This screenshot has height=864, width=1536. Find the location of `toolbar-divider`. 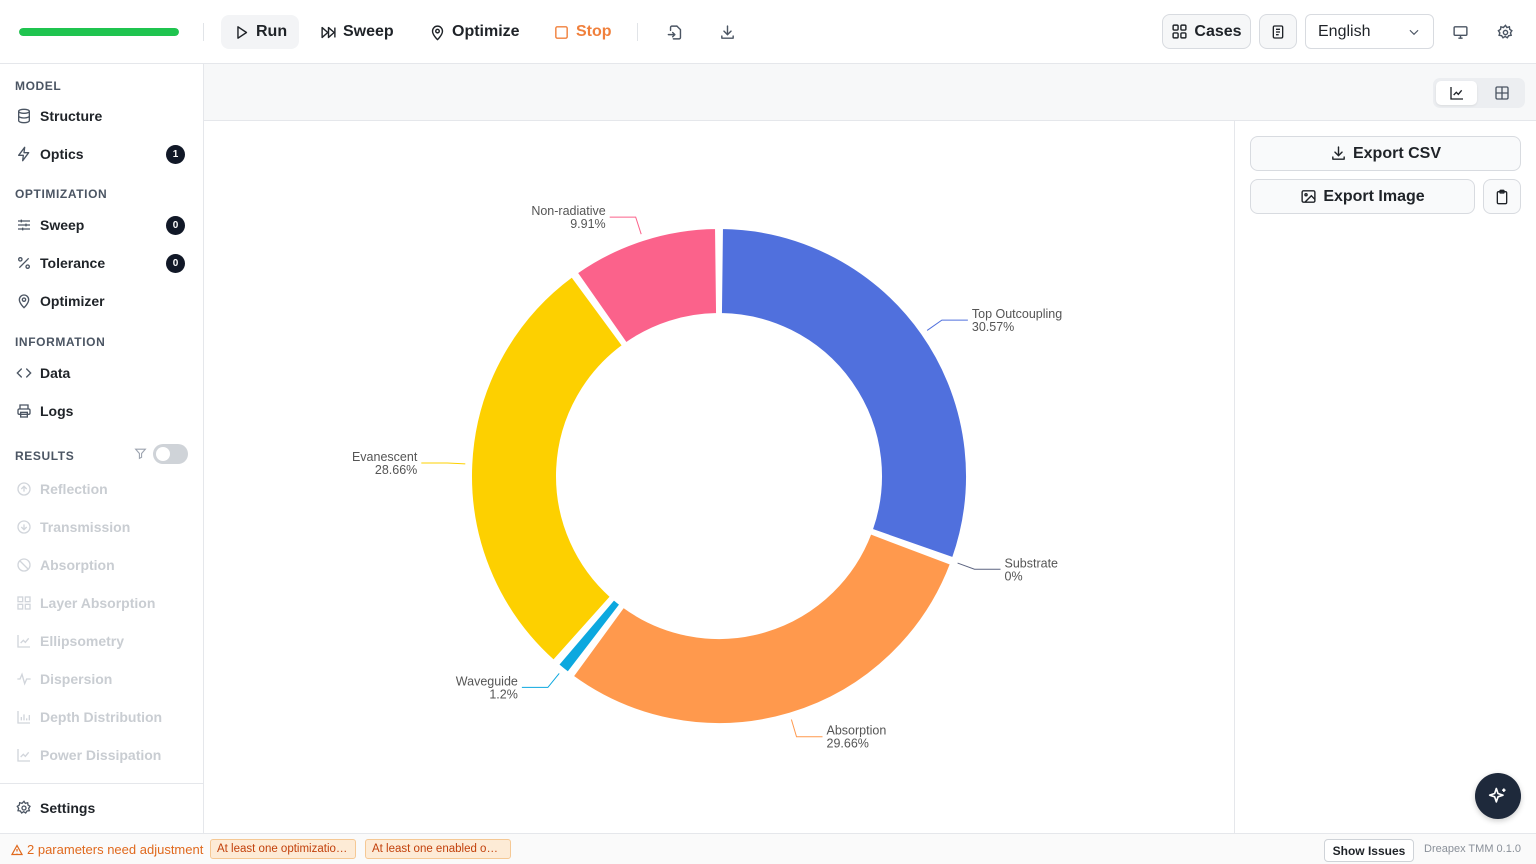

toolbar-divider is located at coordinates (637, 32).